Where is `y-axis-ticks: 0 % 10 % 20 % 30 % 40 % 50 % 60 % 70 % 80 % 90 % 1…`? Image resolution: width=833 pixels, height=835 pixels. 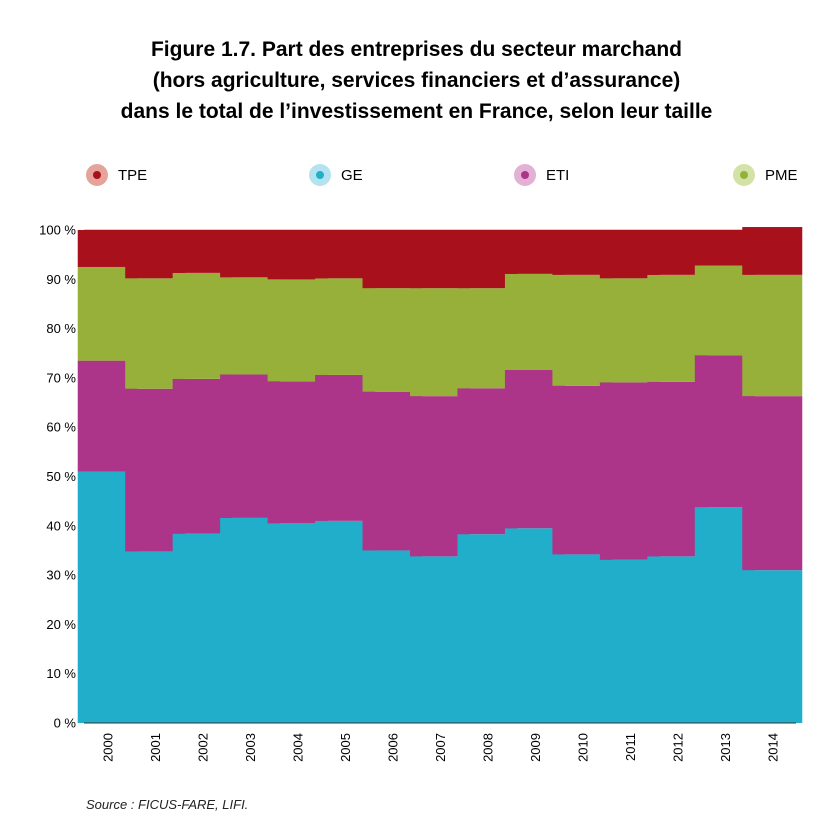 y-axis-ticks: 0 % 10 % 20 % 30 % 40 % 50 % 60 % 70 % 80 % 90 % 1… is located at coordinates (57, 477).